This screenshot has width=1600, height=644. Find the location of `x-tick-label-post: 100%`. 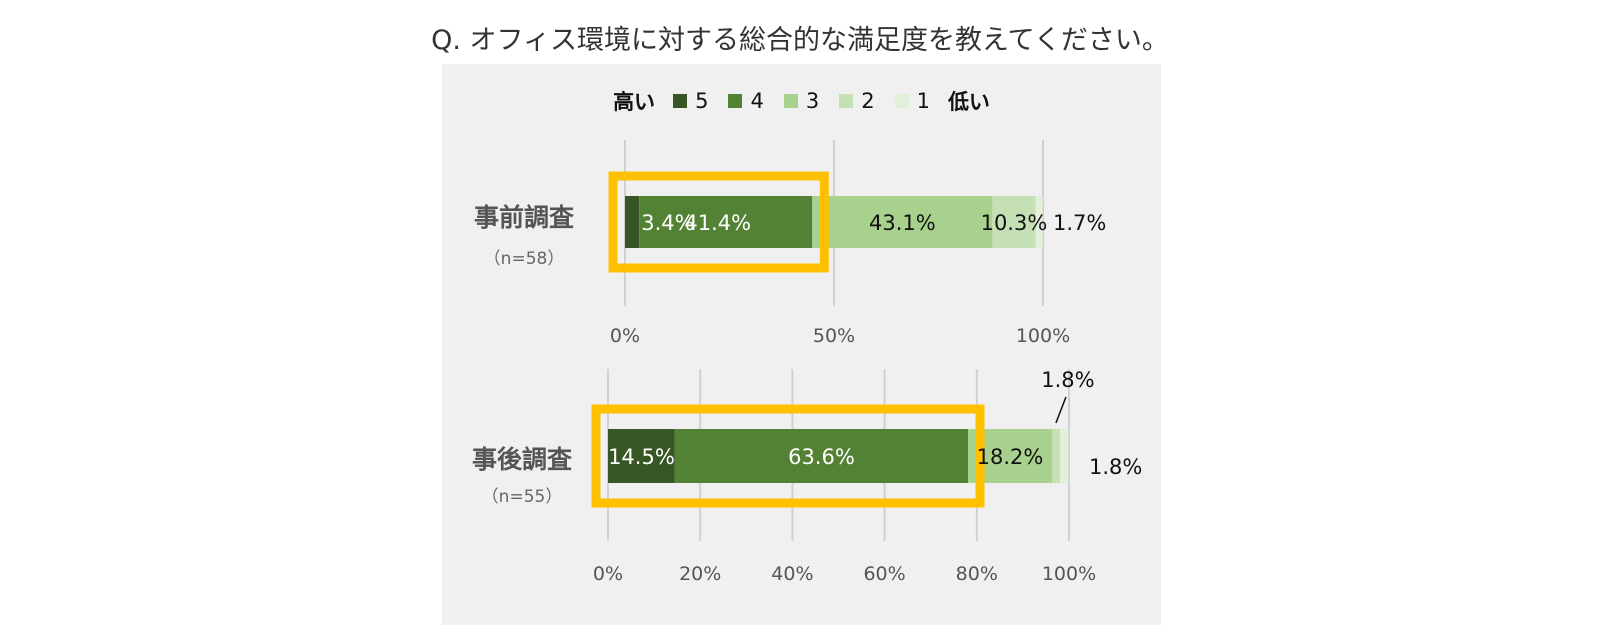

x-tick-label-post: 100% is located at coordinates (1069, 574).